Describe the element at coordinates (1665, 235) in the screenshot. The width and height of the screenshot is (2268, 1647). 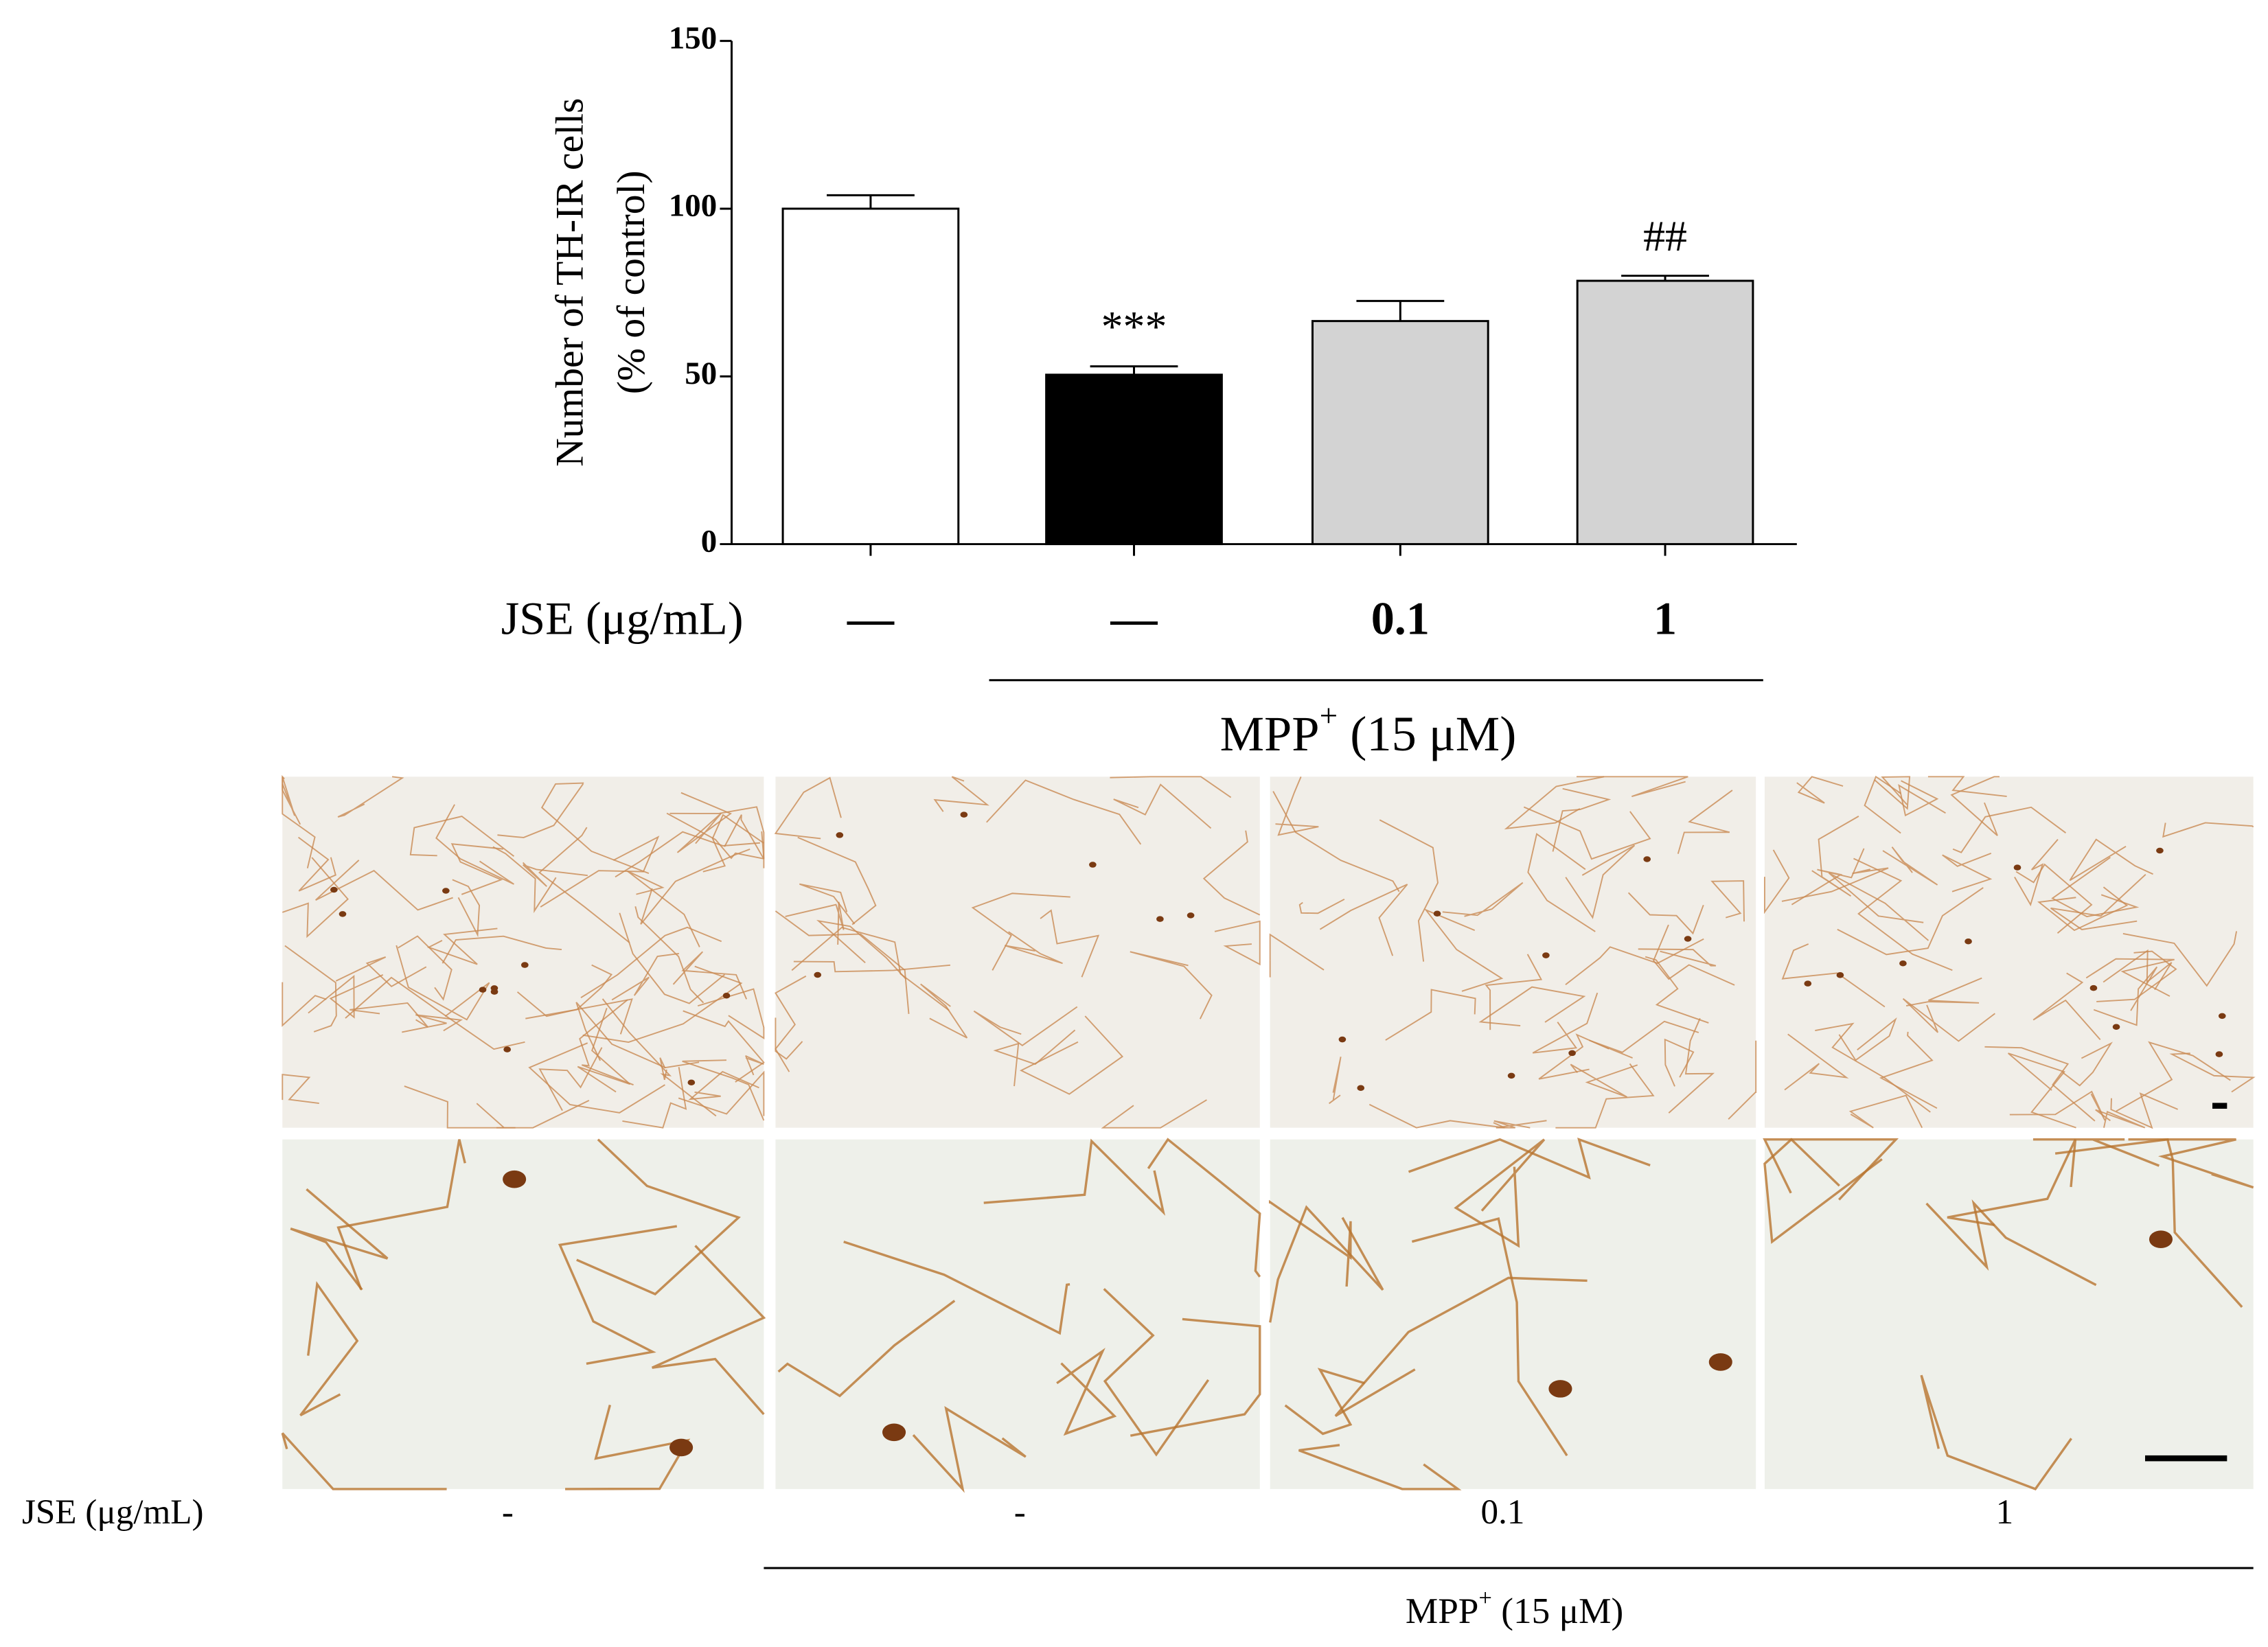
I see `significance-label: ##` at that location.